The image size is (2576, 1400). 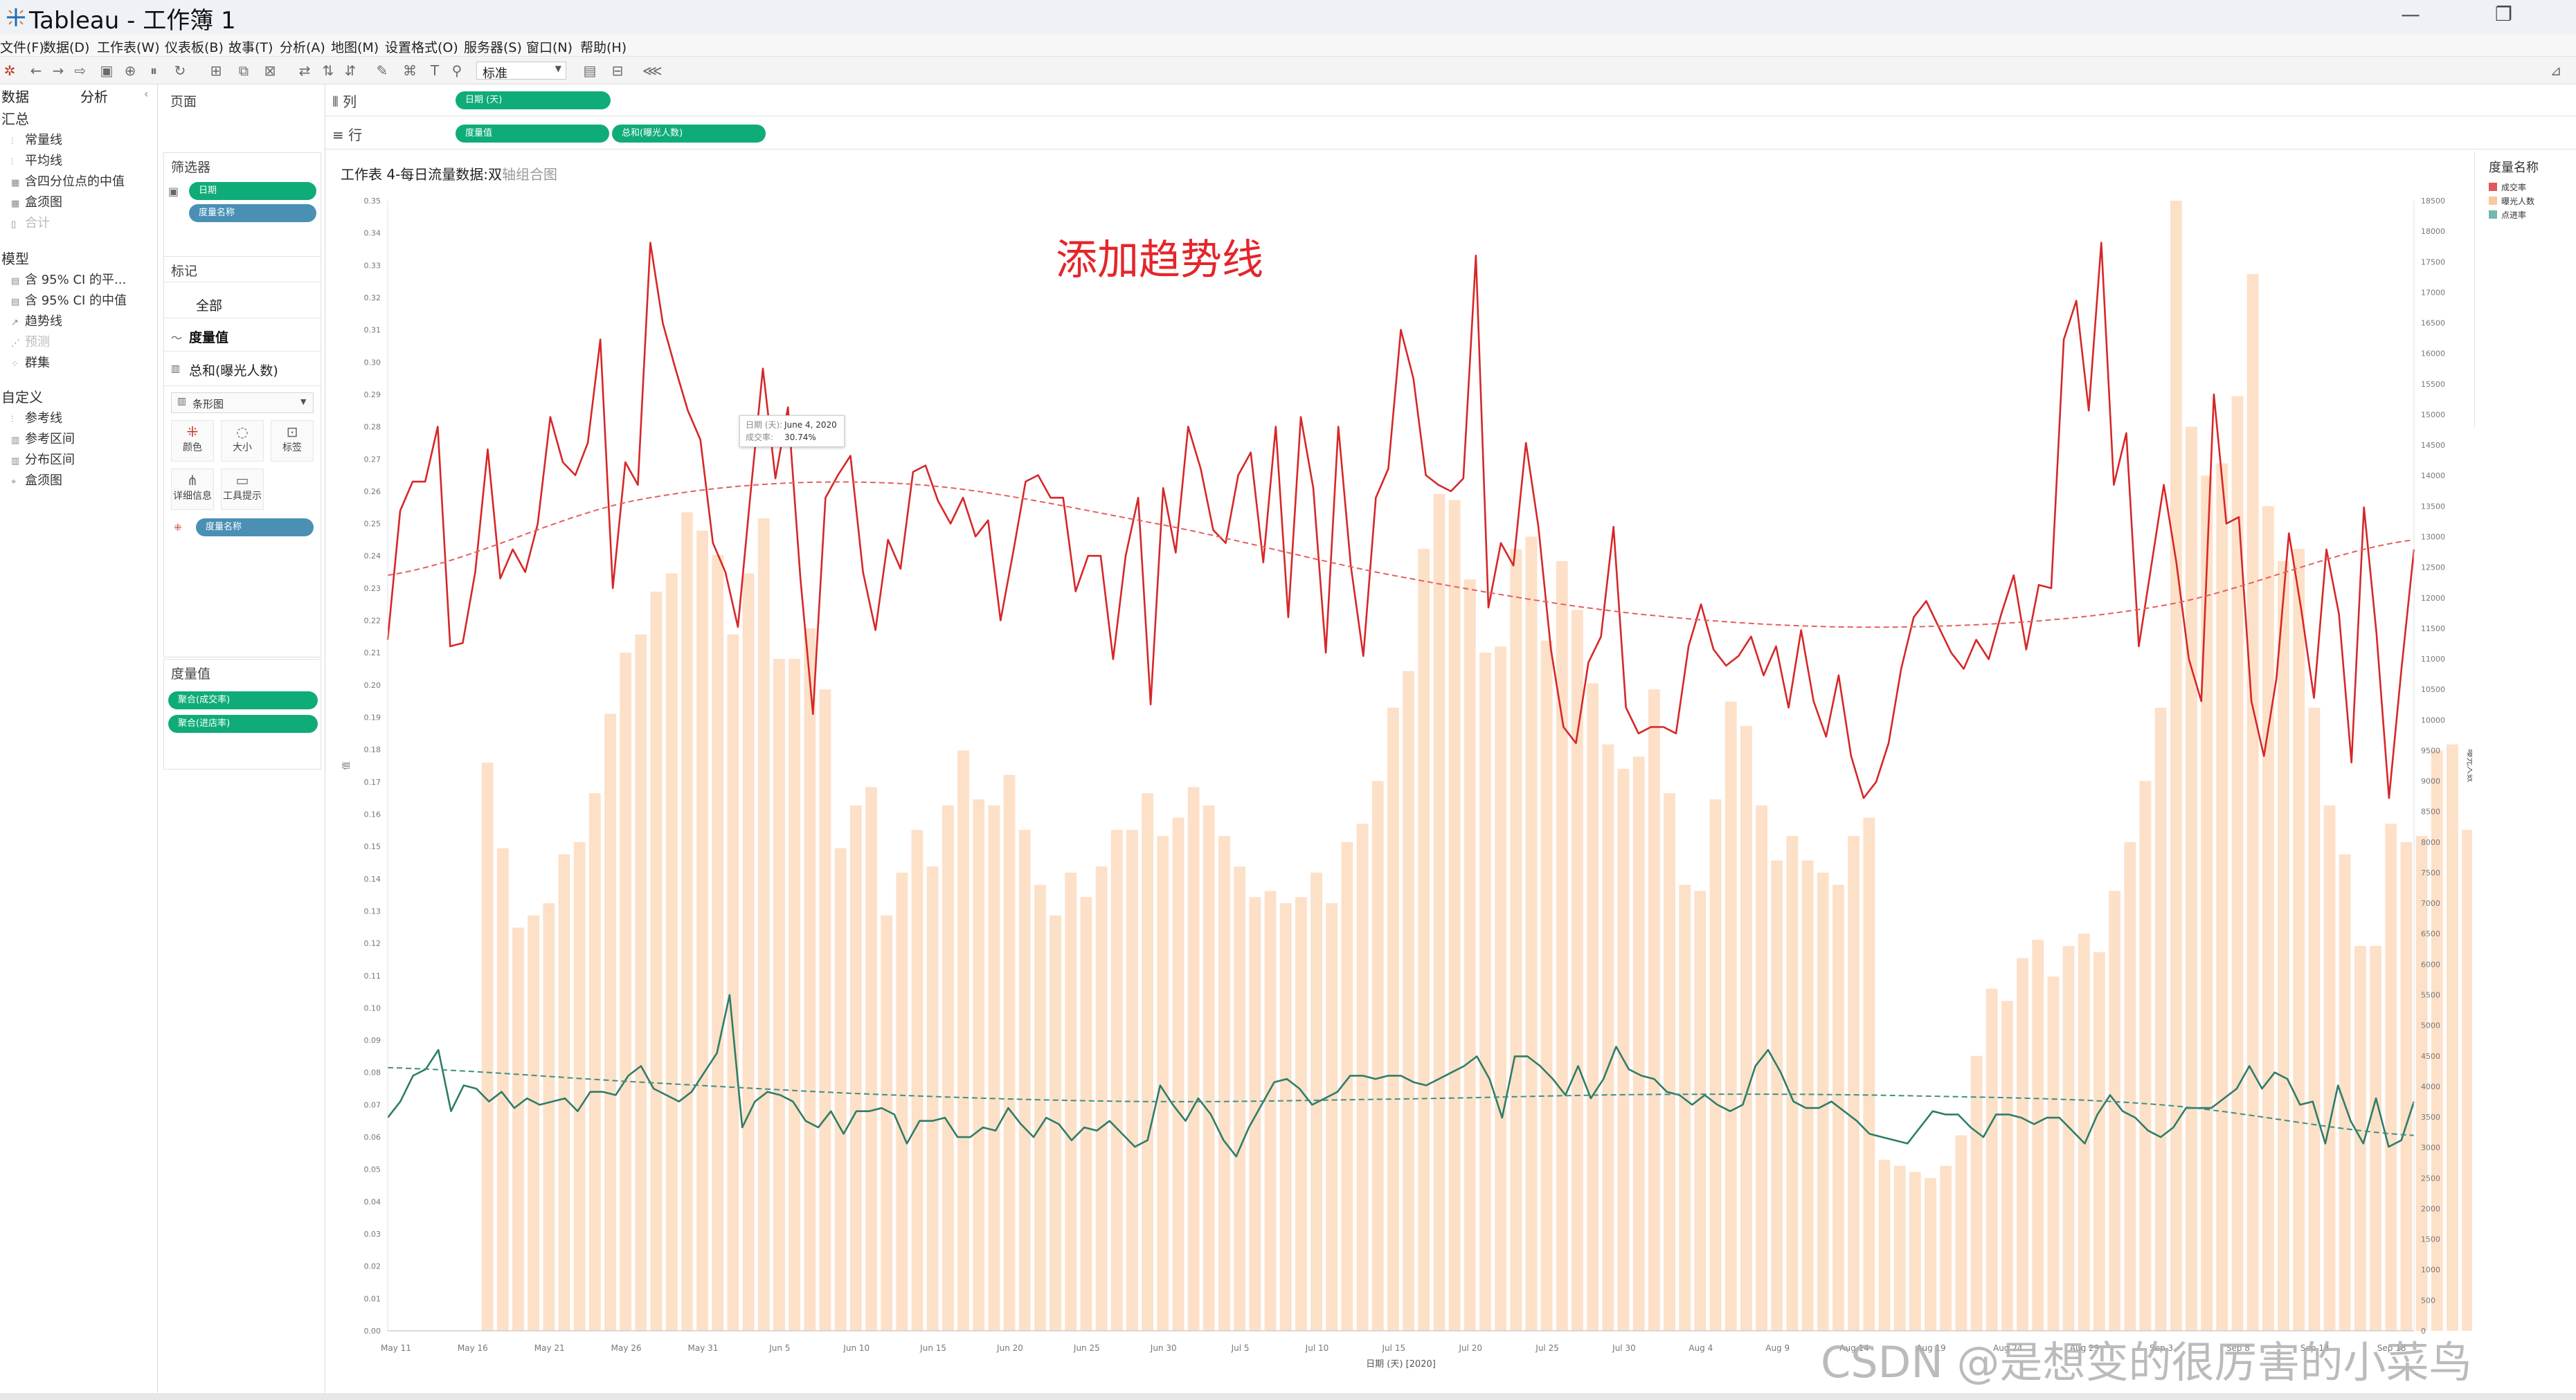 What do you see at coordinates (146, 93) in the screenshot?
I see `collapse-pane-icon: ‹` at bounding box center [146, 93].